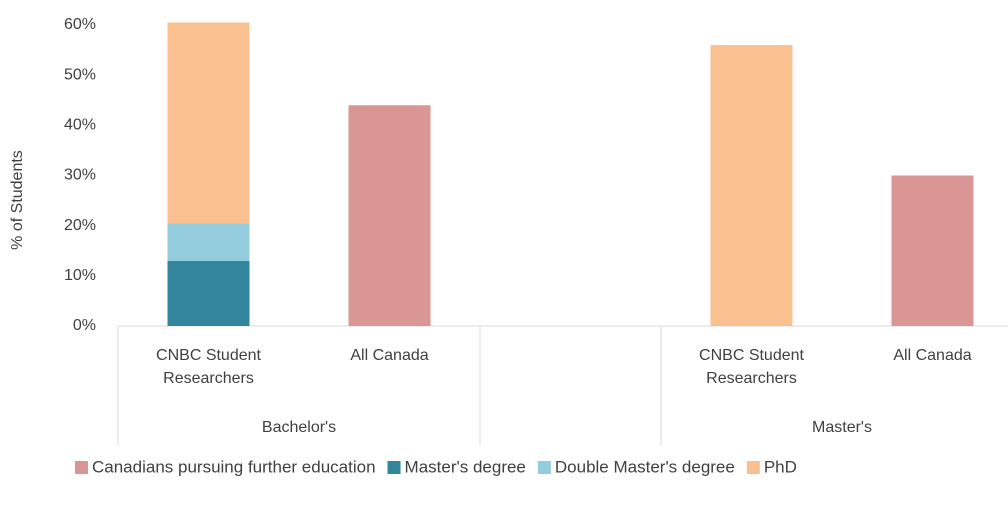 Image resolution: width=1008 pixels, height=506 pixels. Describe the element at coordinates (842, 427) in the screenshot. I see `group-label: Master's` at that location.